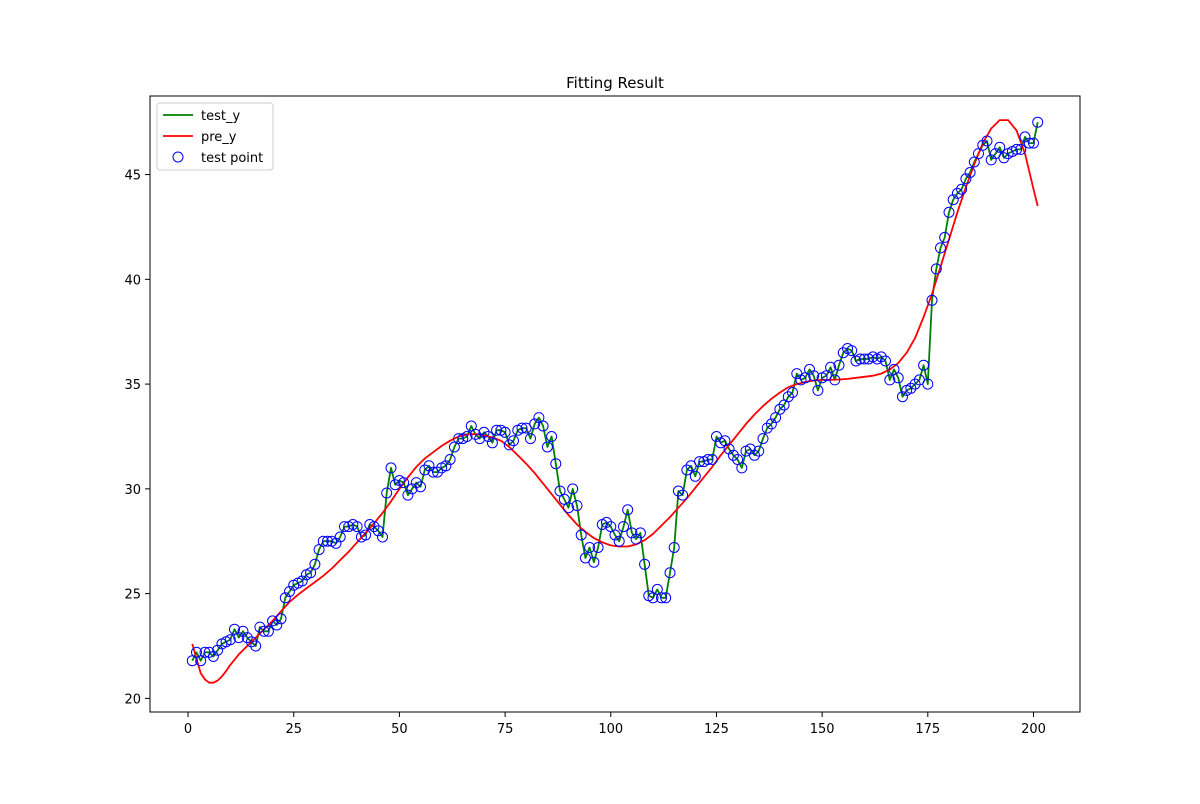 This screenshot has height=804, width=1200. Describe the element at coordinates (505, 729) in the screenshot. I see `x-tick-label: 75` at that location.